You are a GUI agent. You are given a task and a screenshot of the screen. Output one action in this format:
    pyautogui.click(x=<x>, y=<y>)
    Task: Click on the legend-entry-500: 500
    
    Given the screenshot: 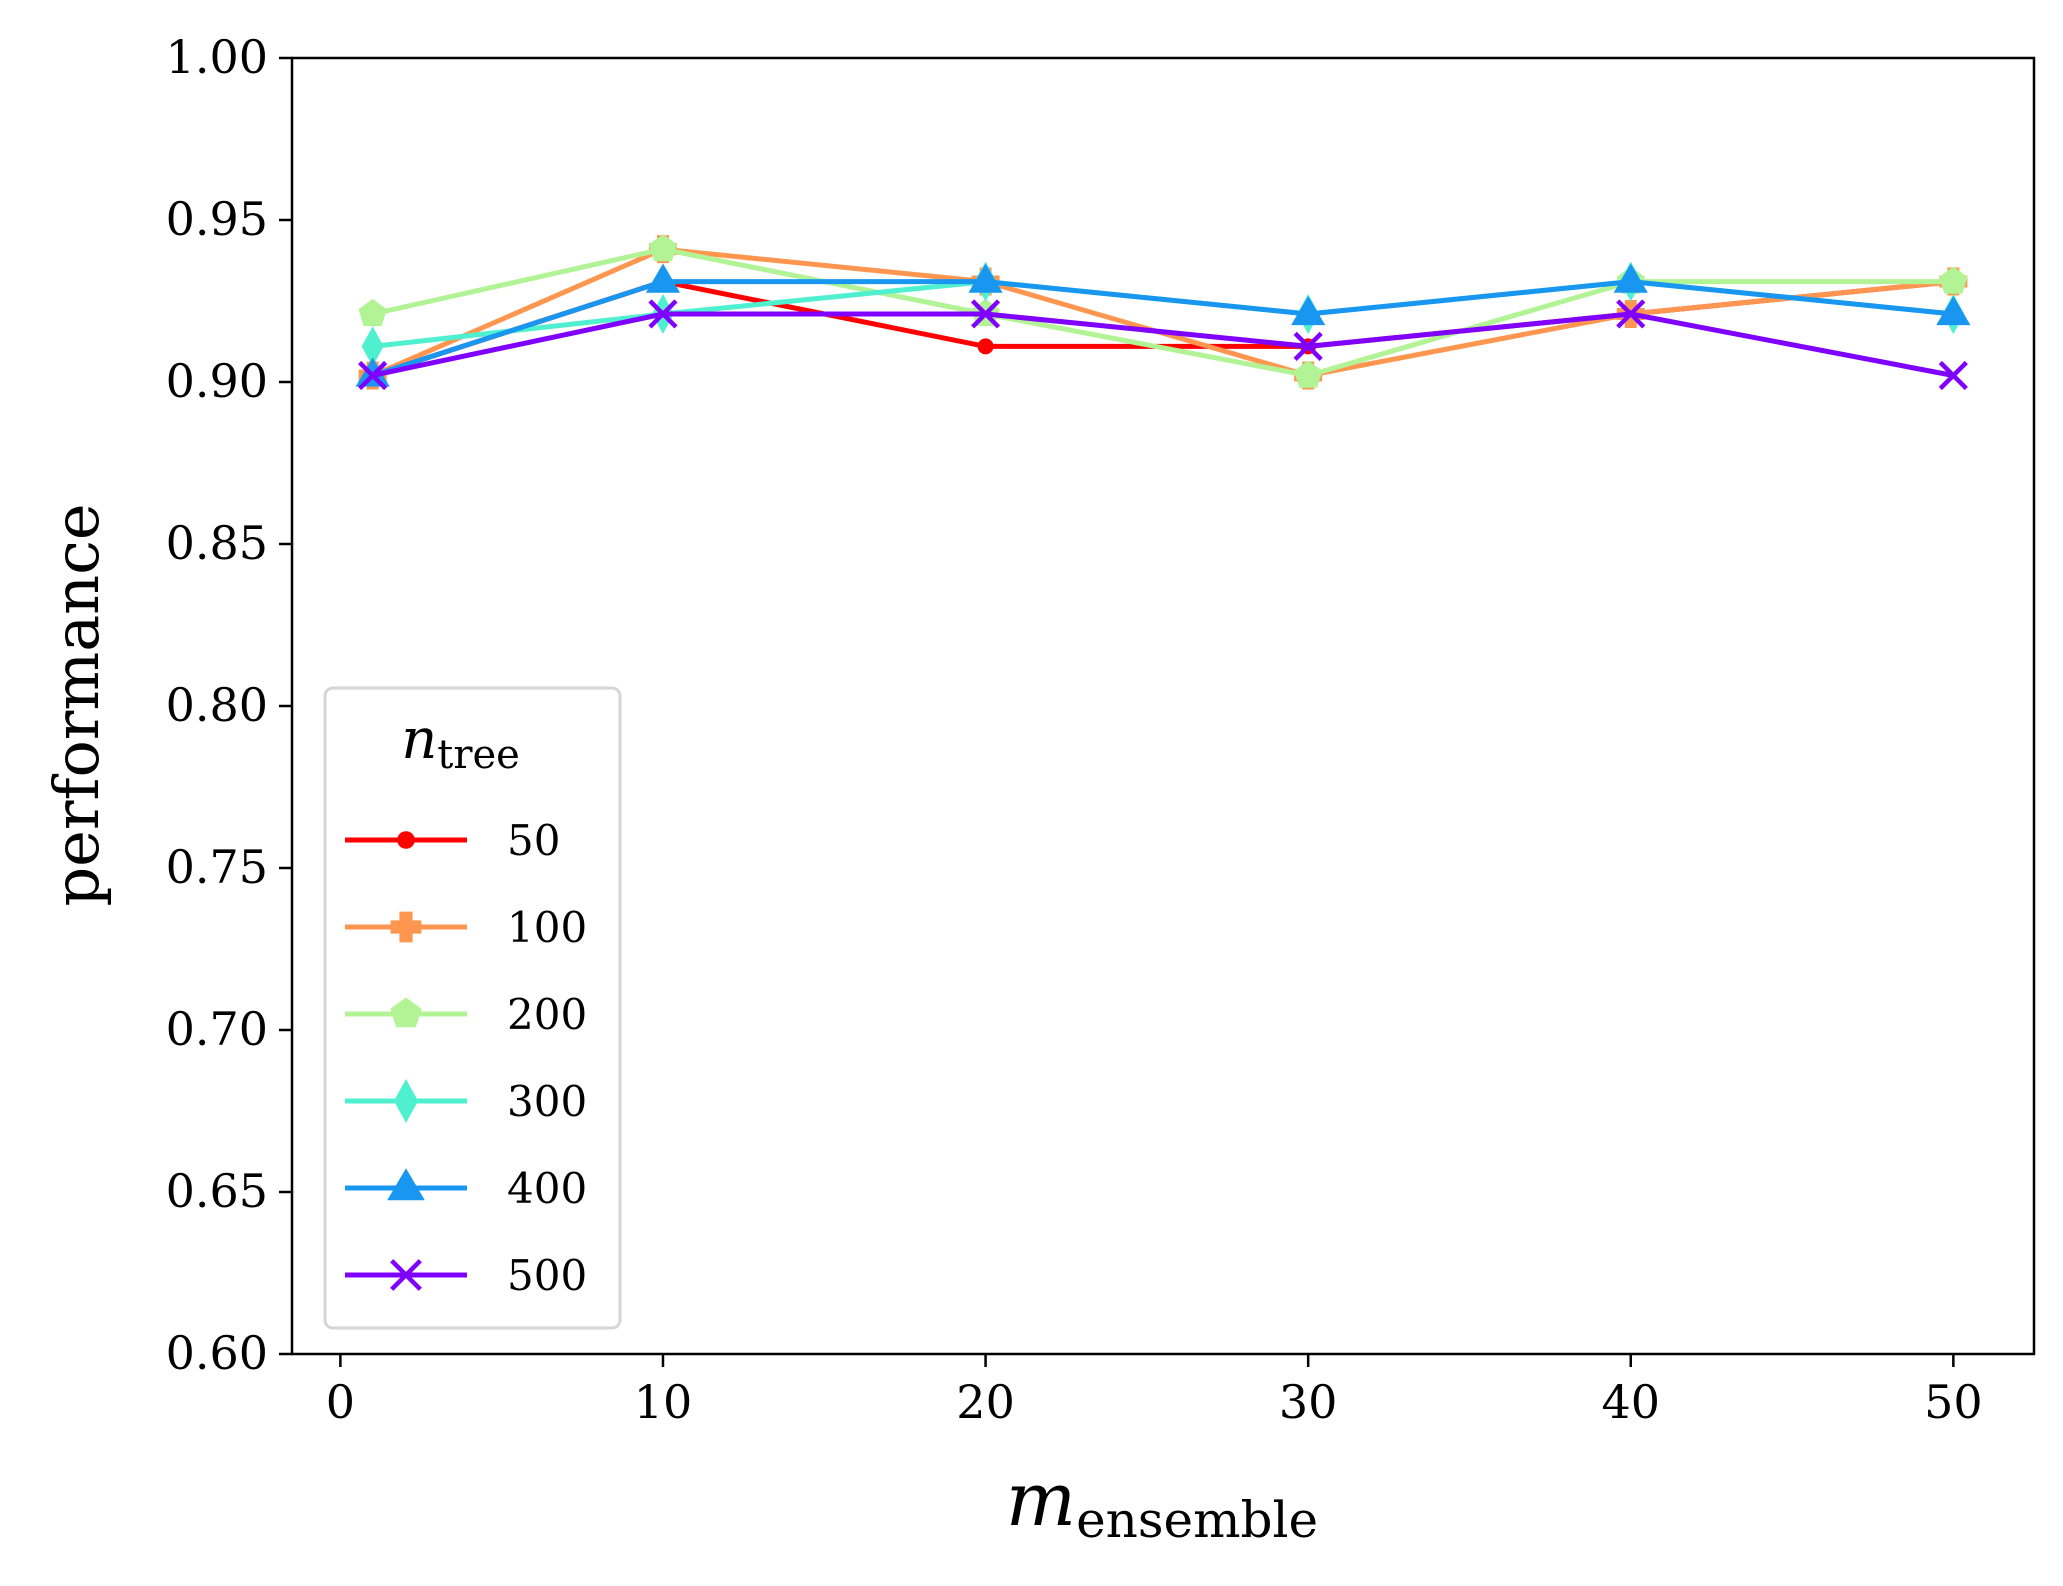 What is the action you would take?
    pyautogui.click(x=466, y=1275)
    